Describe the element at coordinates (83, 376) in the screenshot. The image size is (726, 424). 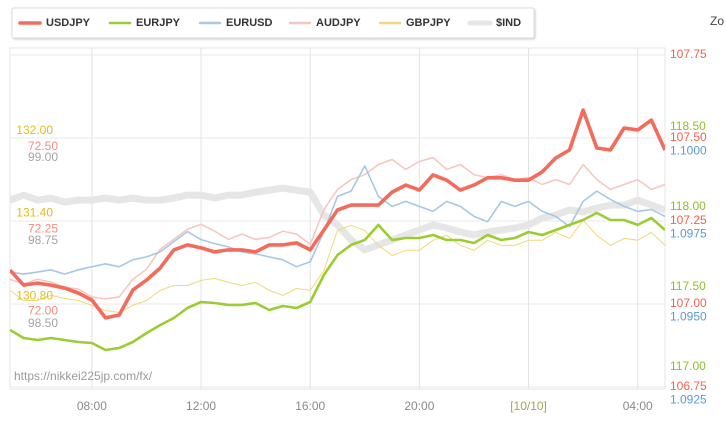
I see `watermark: https://nikkei225jp.com/fx/` at that location.